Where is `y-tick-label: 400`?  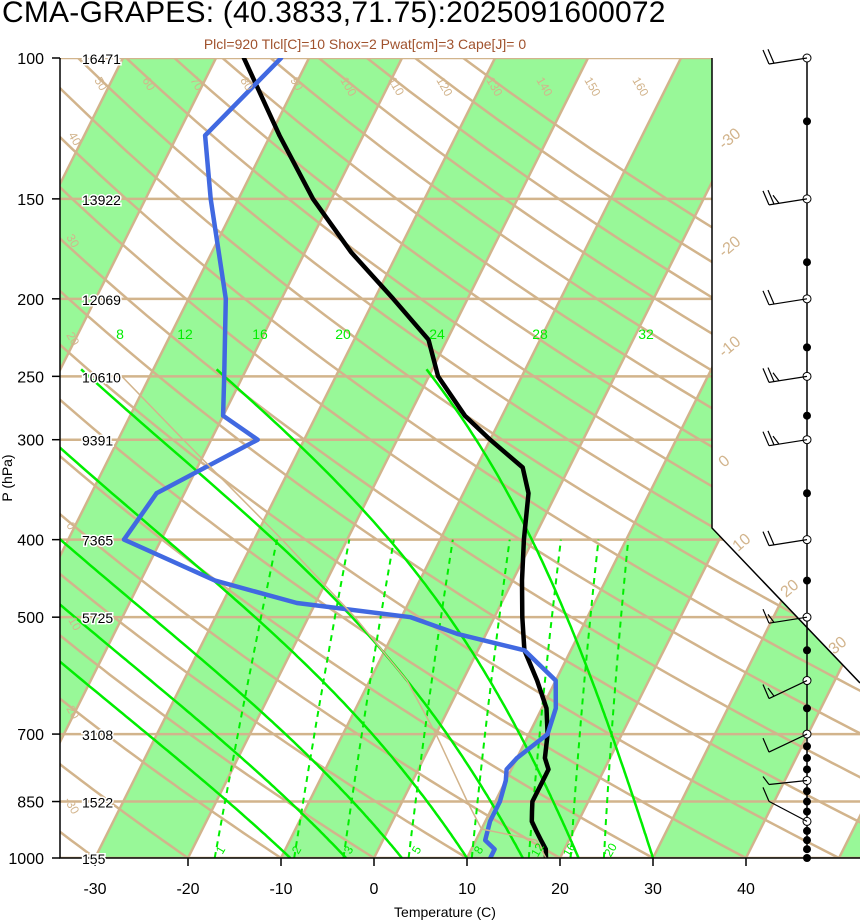 y-tick-label: 400 is located at coordinates (30, 541).